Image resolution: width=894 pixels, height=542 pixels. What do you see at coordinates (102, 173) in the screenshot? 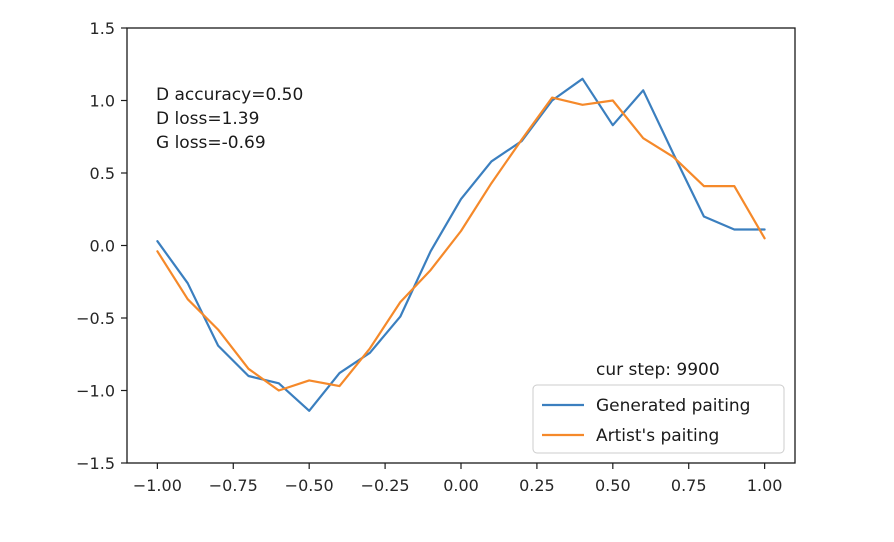
I see `y-tick-label: 0.5` at bounding box center [102, 173].